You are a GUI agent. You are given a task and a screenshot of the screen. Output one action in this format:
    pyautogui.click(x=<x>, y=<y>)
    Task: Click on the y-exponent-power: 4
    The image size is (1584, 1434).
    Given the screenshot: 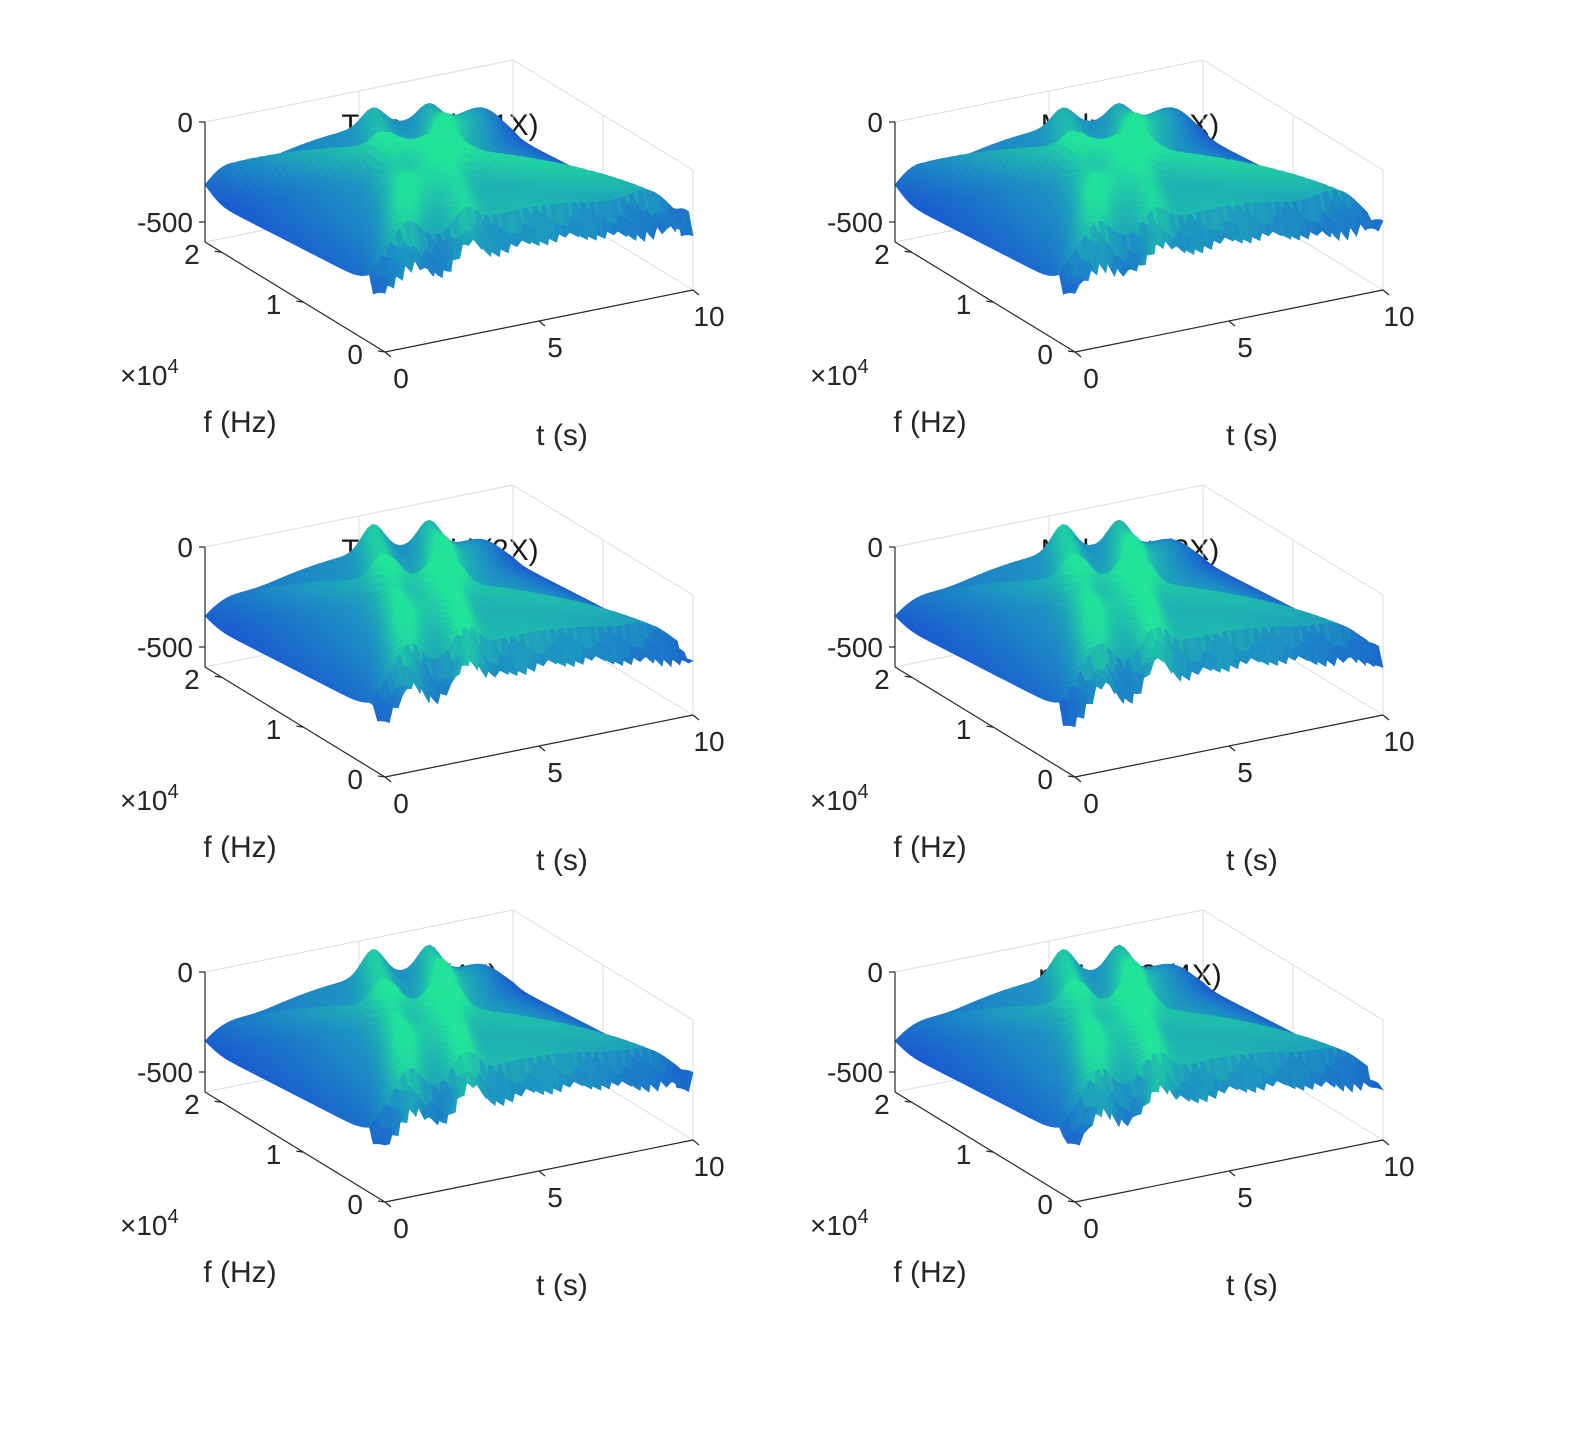 What is the action you would take?
    pyautogui.click(x=173, y=367)
    